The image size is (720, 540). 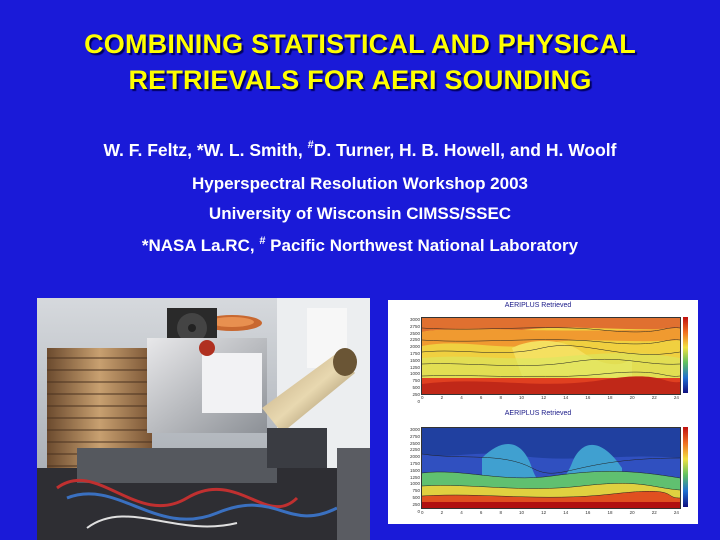 What do you see at coordinates (550, 397) in the screenshot?
I see `top-plot-x-ticks: 0 2 4 6 8 10 12 14 16 18 20 22 24` at bounding box center [550, 397].